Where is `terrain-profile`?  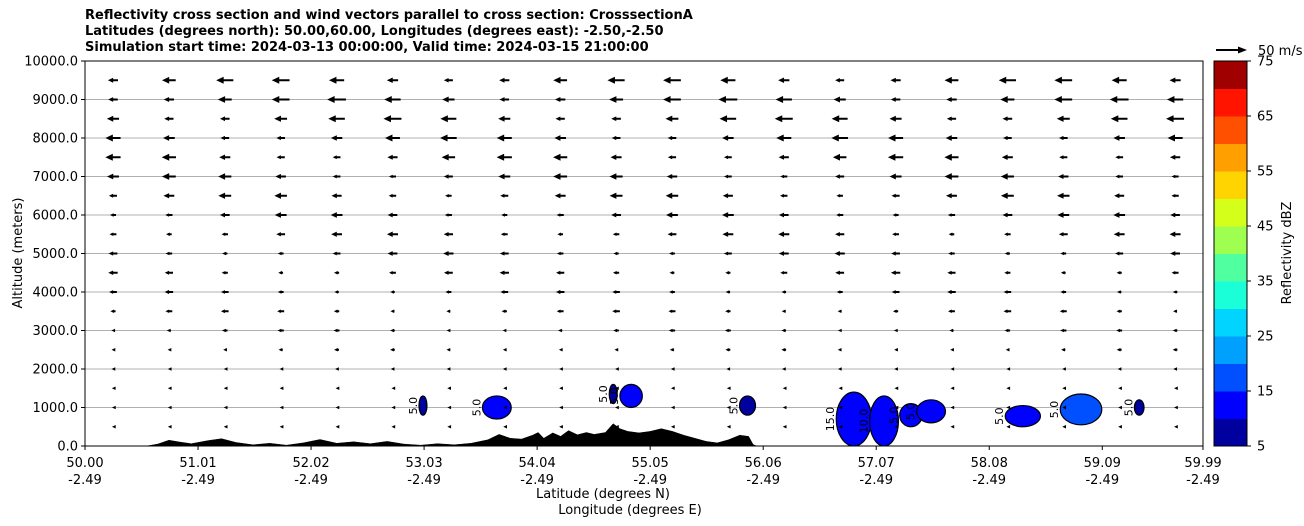 terrain-profile is located at coordinates (644, 434).